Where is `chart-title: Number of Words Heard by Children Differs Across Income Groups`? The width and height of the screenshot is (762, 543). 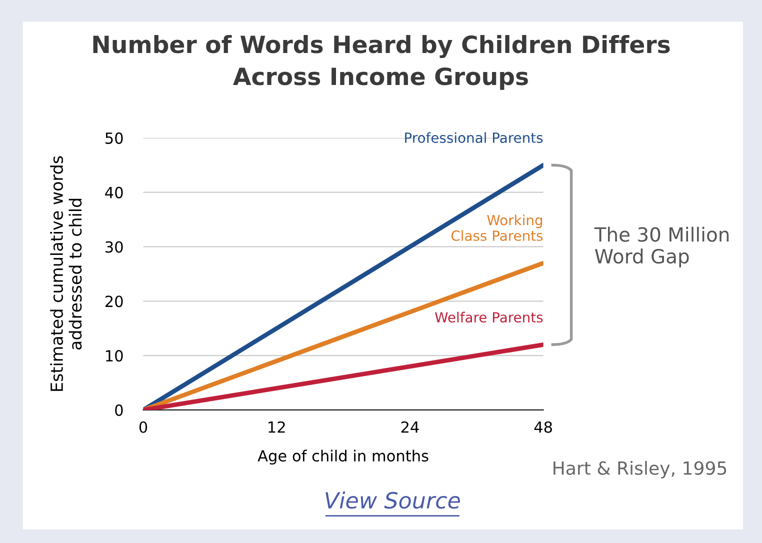 chart-title: Number of Words Heard by Children Differs Across Income Groups is located at coordinates (381, 62).